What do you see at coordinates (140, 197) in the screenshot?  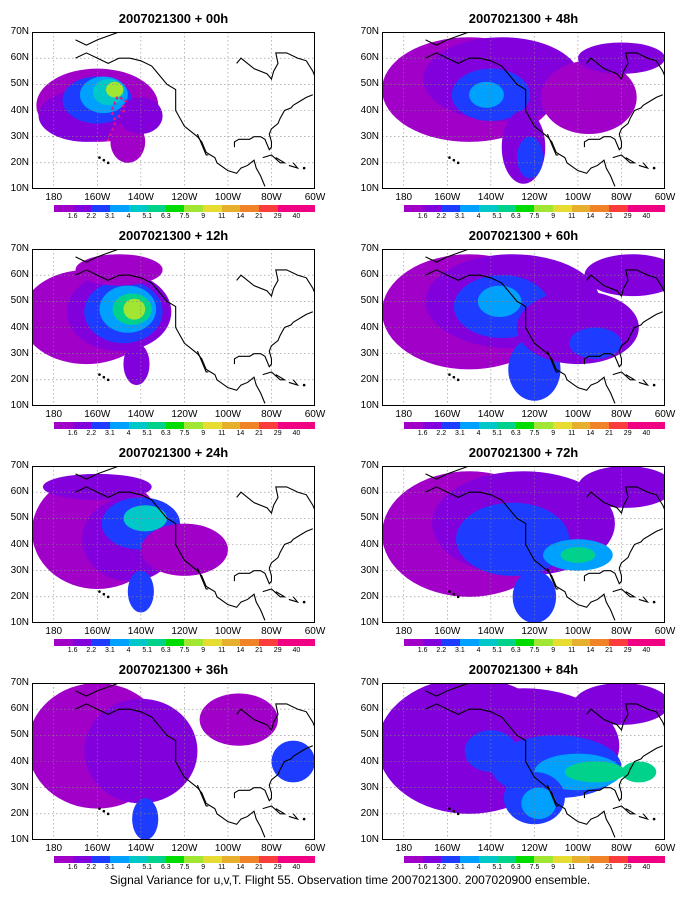 I see `lon-tick-label: 140W` at bounding box center [140, 197].